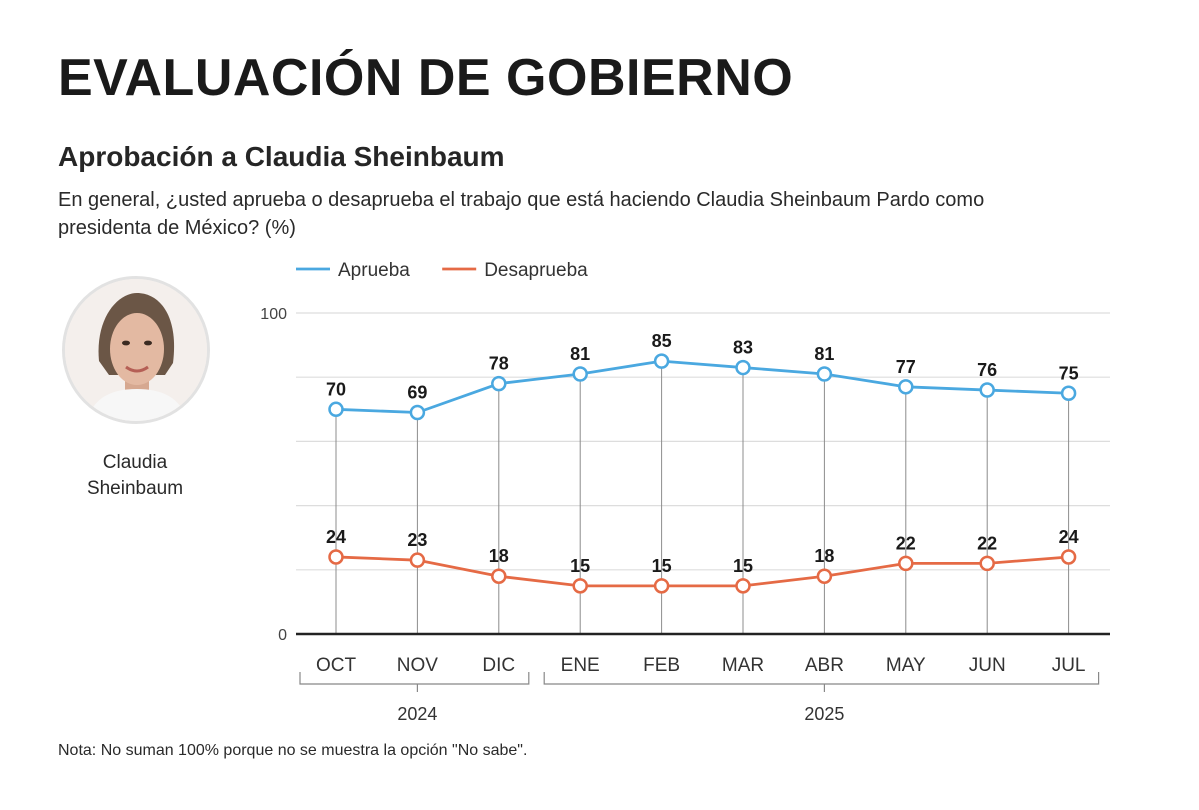 The width and height of the screenshot is (1199, 810). Describe the element at coordinates (987, 370) in the screenshot. I see `data-label: 76` at that location.